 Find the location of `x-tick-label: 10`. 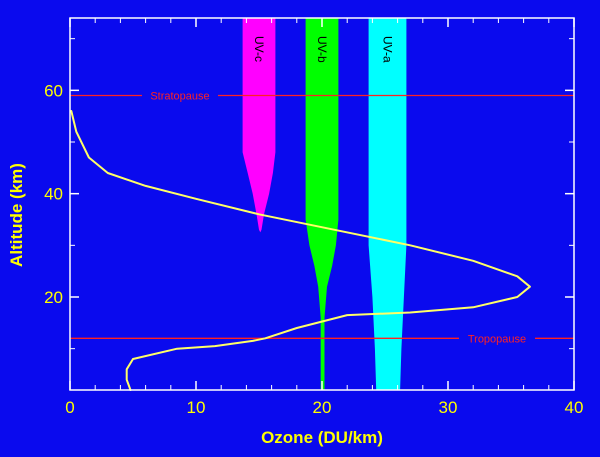

x-tick-label: 10 is located at coordinates (196, 407).